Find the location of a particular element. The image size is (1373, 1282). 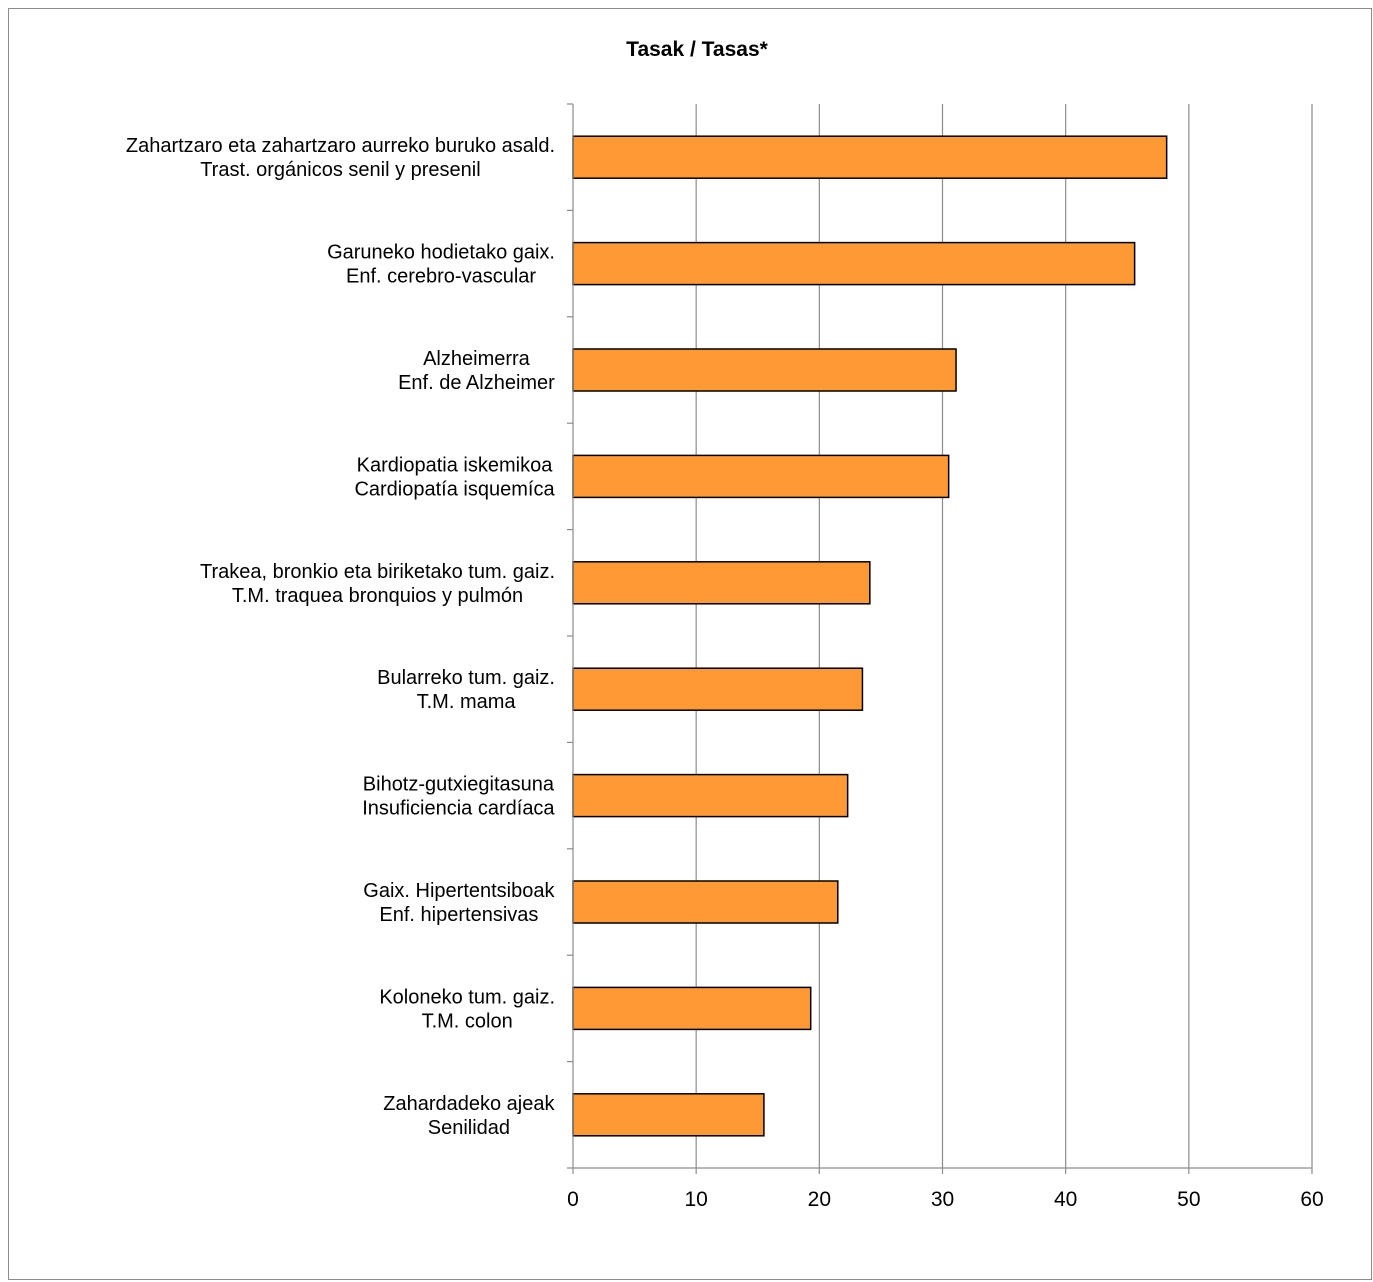

x-tick-label: 10 is located at coordinates (695, 1199).